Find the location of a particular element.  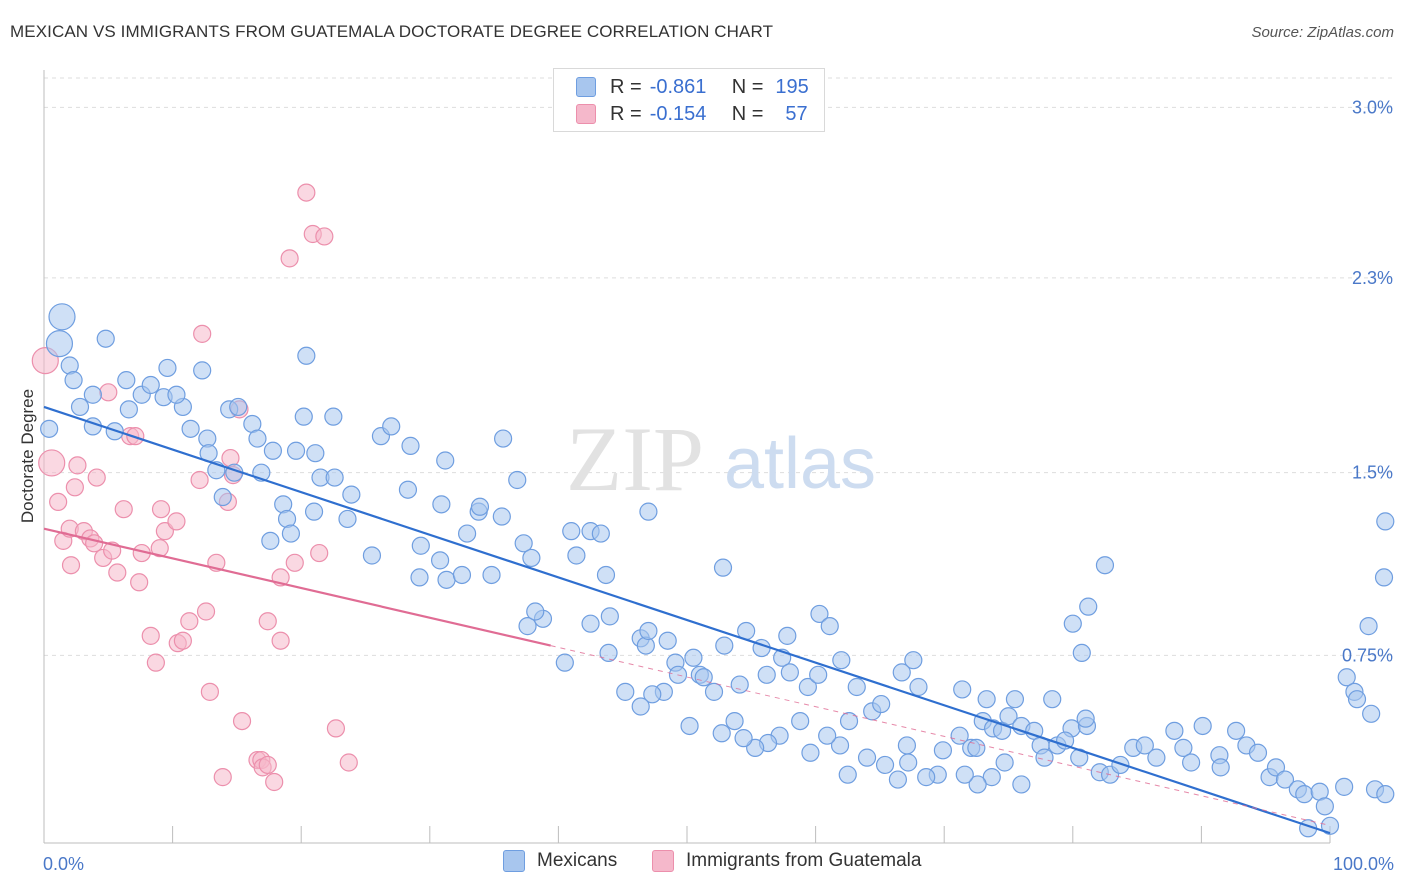

y-tick-label: 1.5% is located at coordinates (1372, 473).